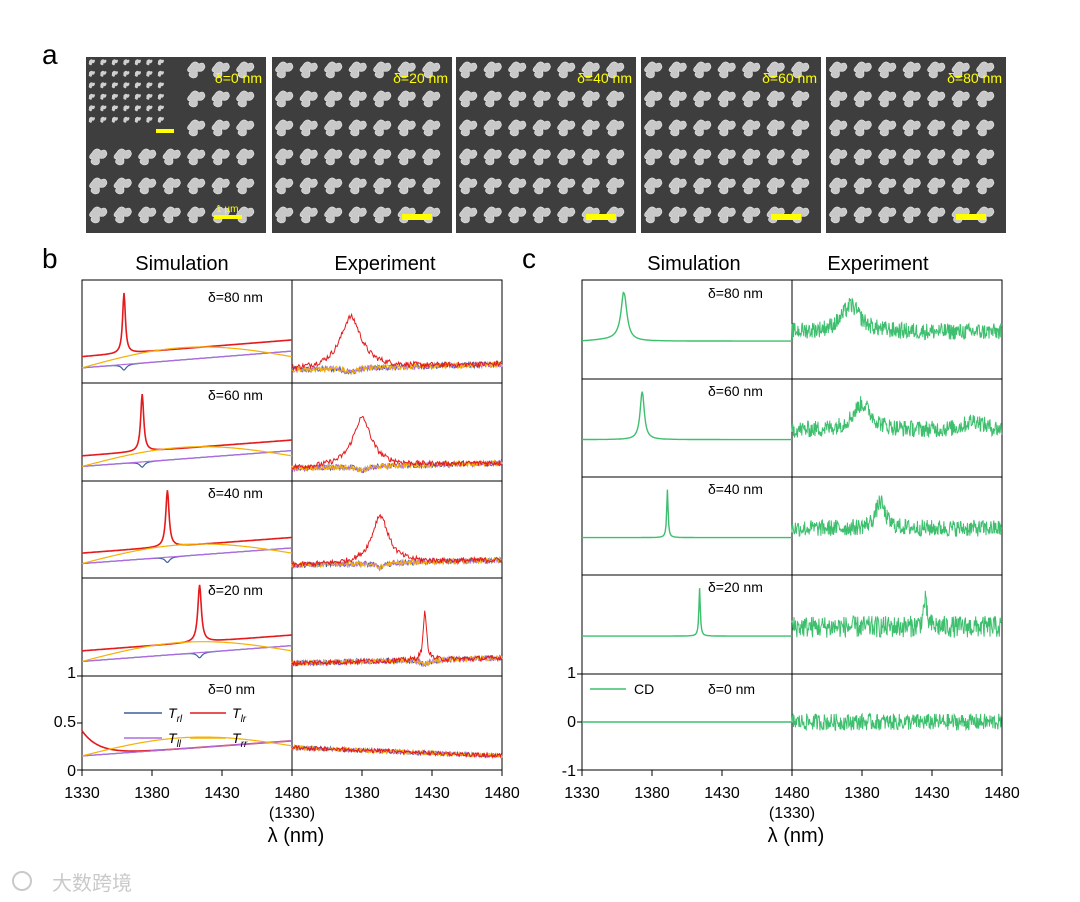 Image resolution: width=1080 pixels, height=902 pixels. Describe the element at coordinates (420, 78) in the screenshot. I see `sem-delta-label: δ=20 nm` at that location.